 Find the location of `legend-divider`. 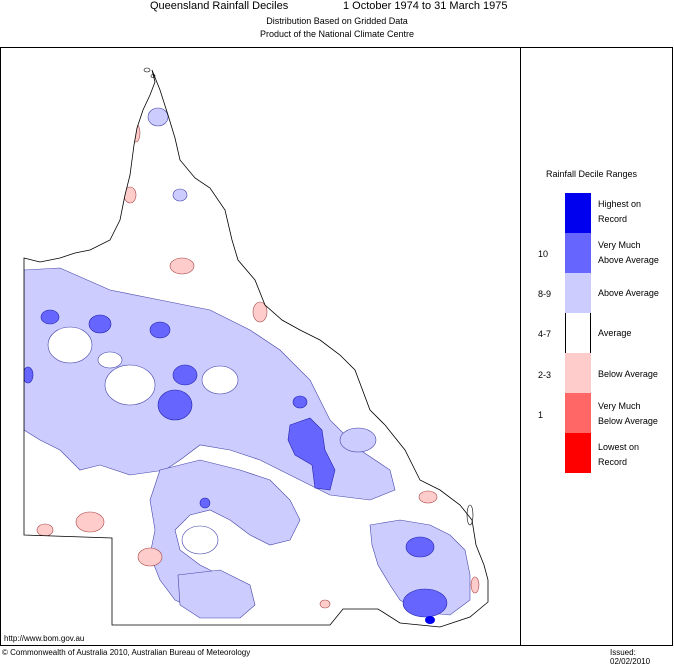

legend-divider is located at coordinates (520, 346).